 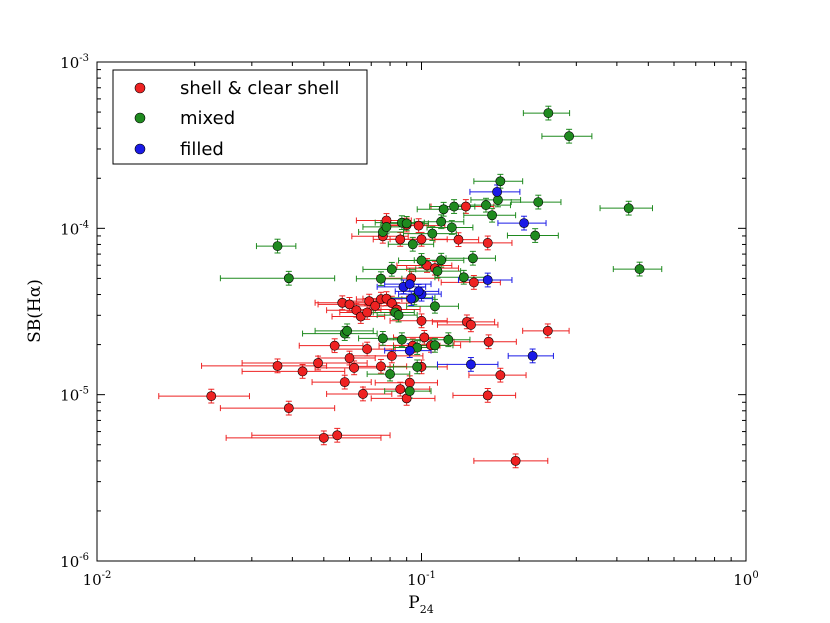 What do you see at coordinates (35, 282) in the screenshot?
I see `y-axis-label-post: )` at bounding box center [35, 282].